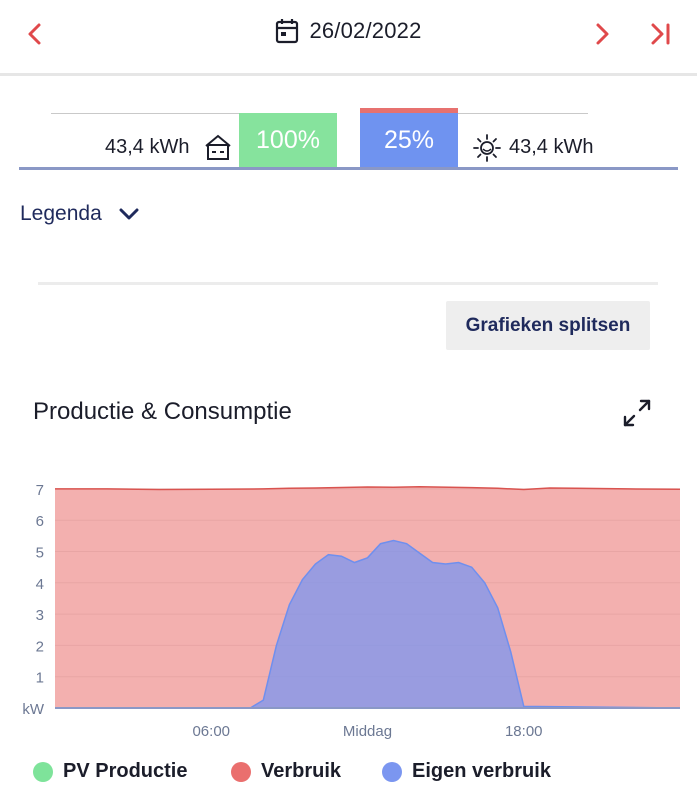 This screenshot has height=800, width=697. What do you see at coordinates (40, 615) in the screenshot?
I see `y-tick-label: 3` at bounding box center [40, 615].